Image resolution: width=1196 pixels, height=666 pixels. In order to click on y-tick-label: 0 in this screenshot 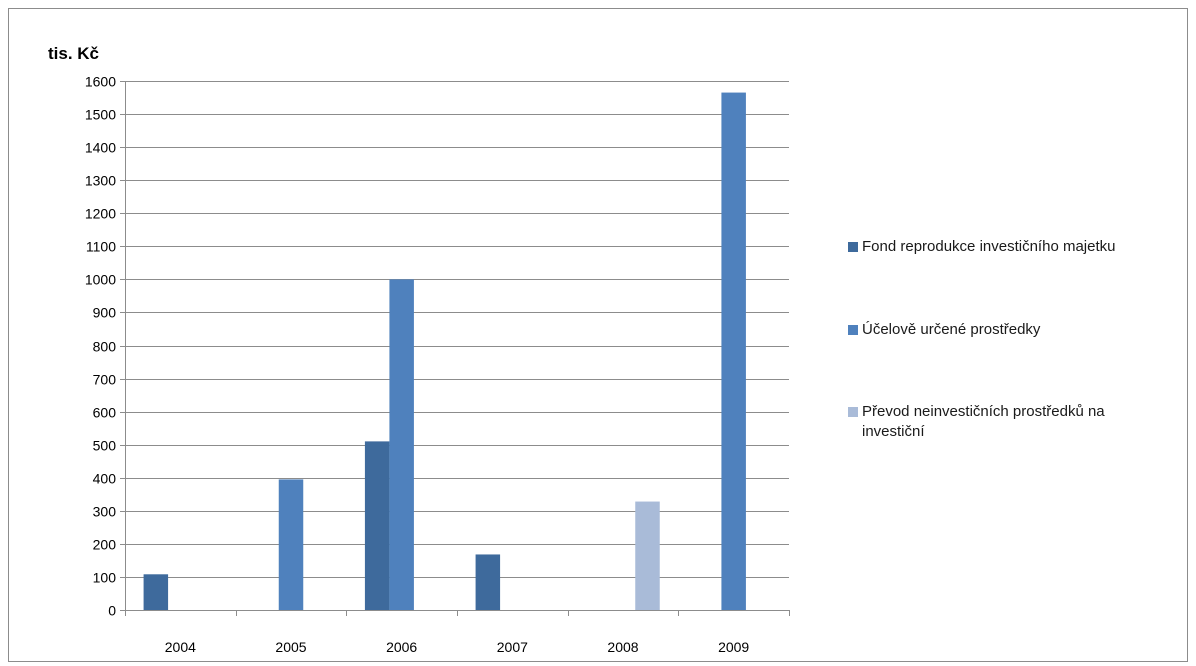, I will do `click(112, 611)`.